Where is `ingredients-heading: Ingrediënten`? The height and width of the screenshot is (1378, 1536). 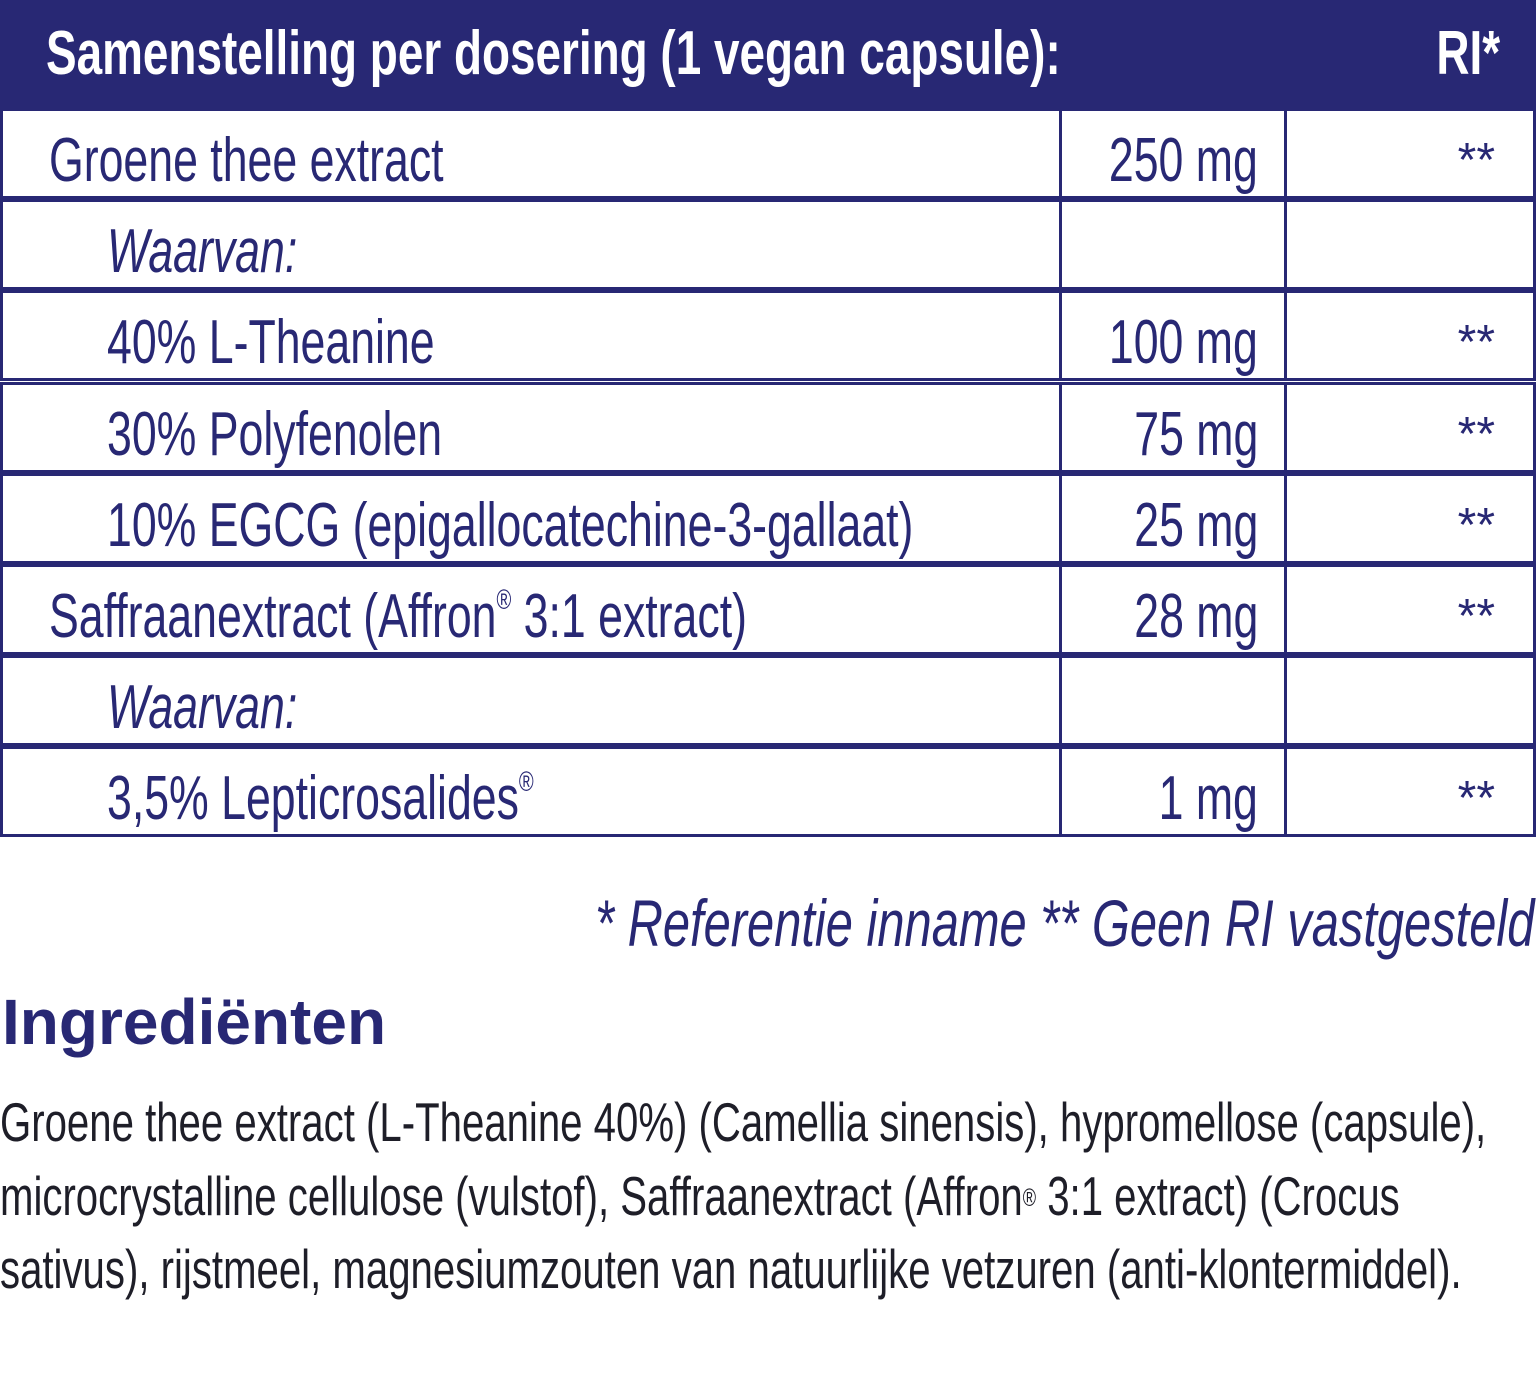
ingredients-heading: Ingrediënten is located at coordinates (194, 1022).